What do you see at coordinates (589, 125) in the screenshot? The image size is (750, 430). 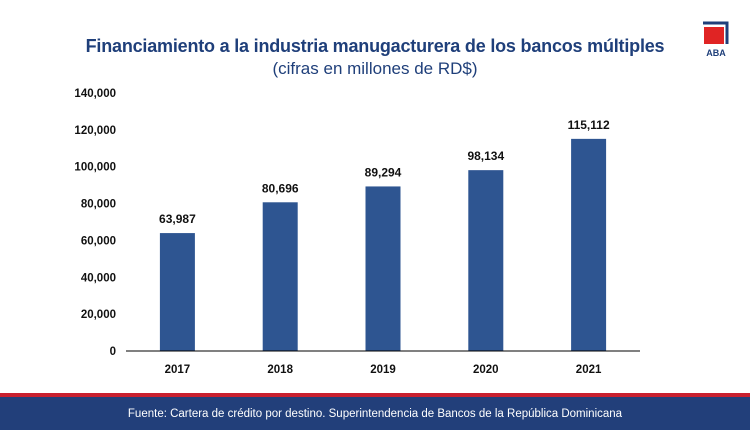 I see `data-label: 115,112` at bounding box center [589, 125].